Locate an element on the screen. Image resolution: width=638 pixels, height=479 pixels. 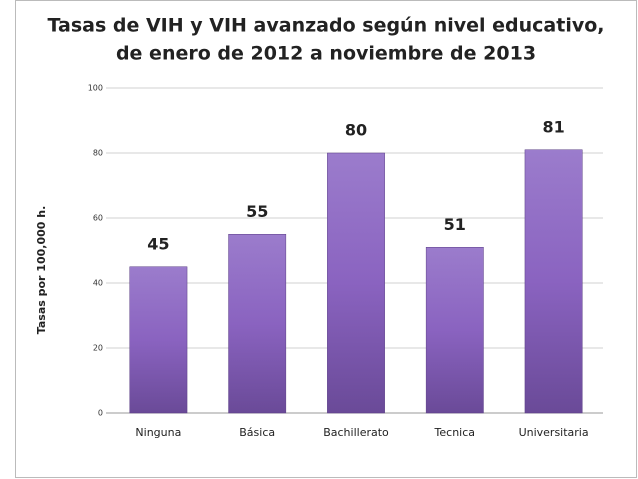
x-tick-label: Básica is located at coordinates (257, 432).